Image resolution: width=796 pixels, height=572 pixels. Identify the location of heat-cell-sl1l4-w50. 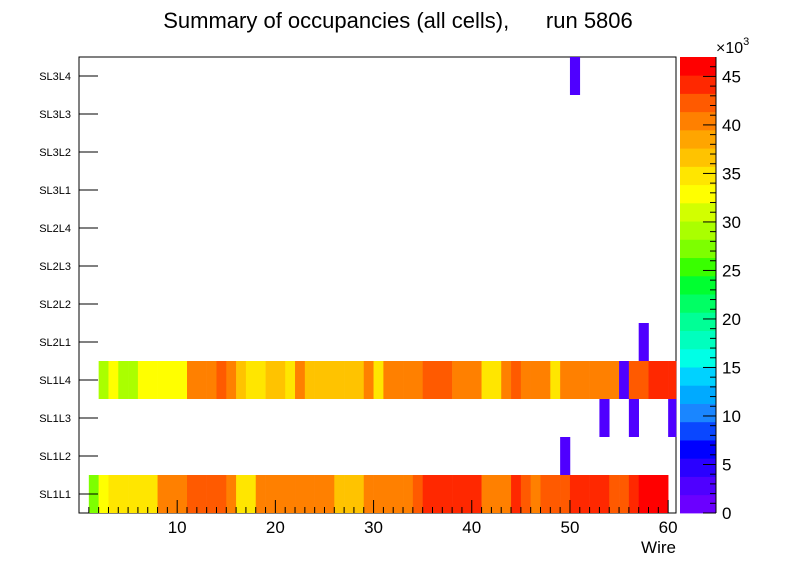
(575, 380).